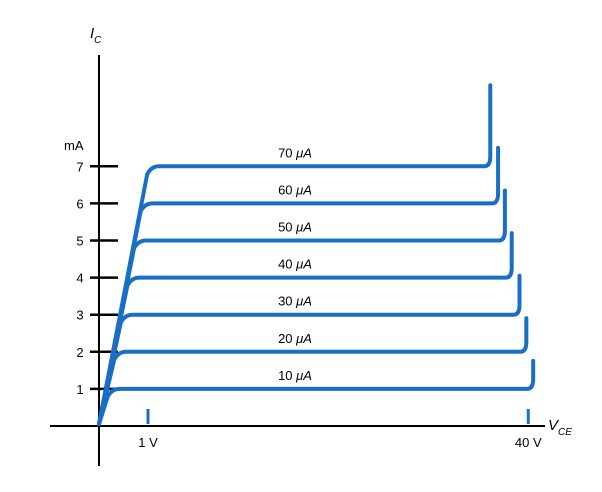 The height and width of the screenshot is (492, 602). What do you see at coordinates (303, 152) in the screenshot?
I see `curve-label-unit-6: μA` at bounding box center [303, 152].